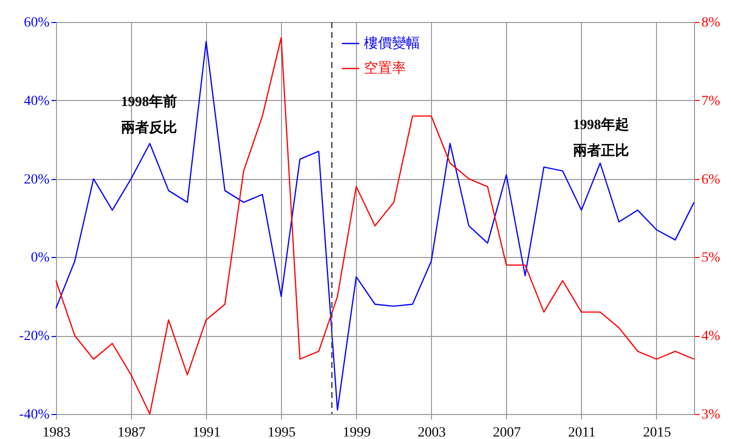 The image size is (731, 439). What do you see at coordinates (37, 23) in the screenshot?
I see `y-tick-label: 60%` at bounding box center [37, 23].